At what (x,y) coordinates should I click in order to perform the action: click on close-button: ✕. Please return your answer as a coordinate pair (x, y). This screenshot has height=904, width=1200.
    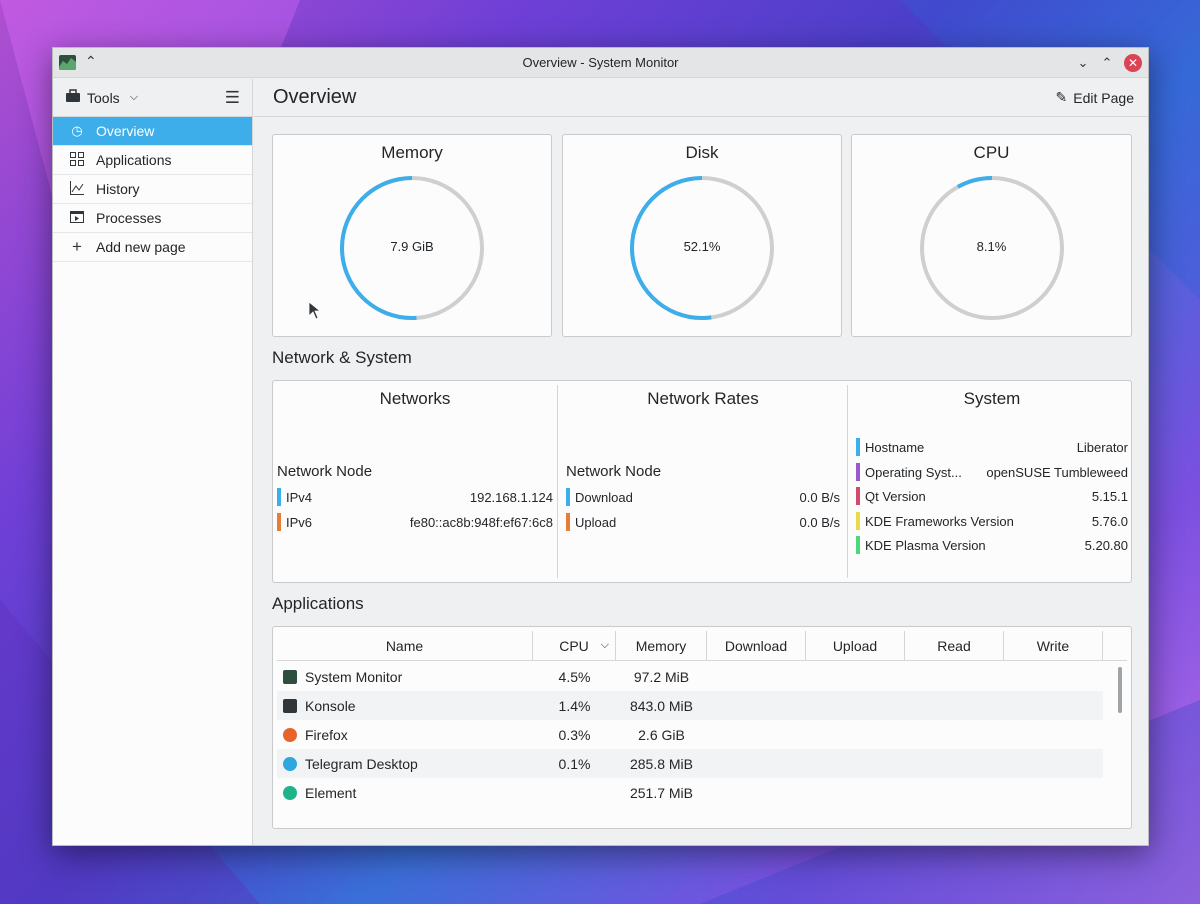
    Looking at the image, I should click on (1133, 63).